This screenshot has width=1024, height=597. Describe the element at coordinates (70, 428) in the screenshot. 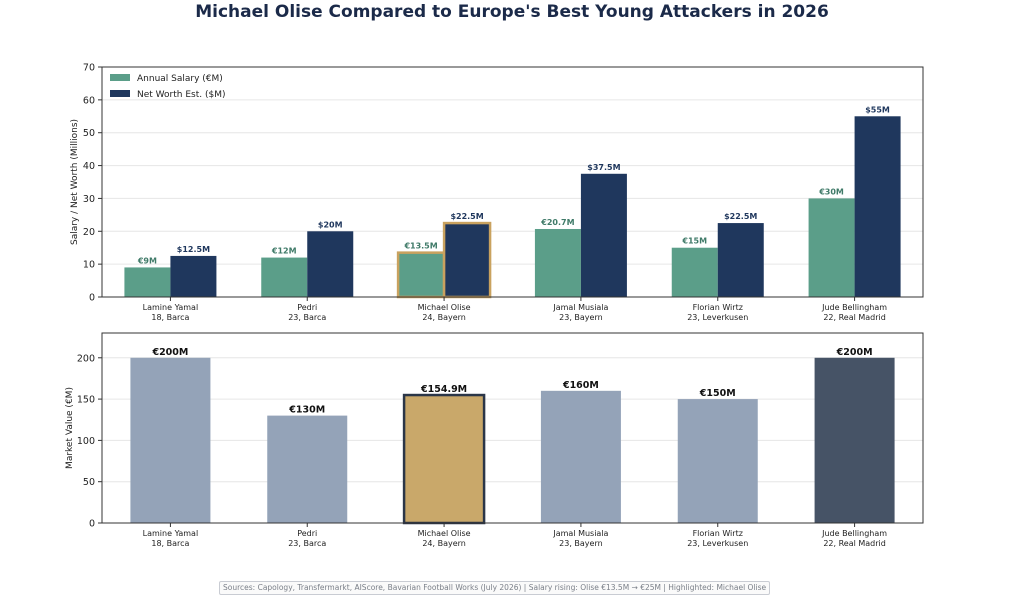

I see `y-axis-label: Market Value (€M)` at that location.